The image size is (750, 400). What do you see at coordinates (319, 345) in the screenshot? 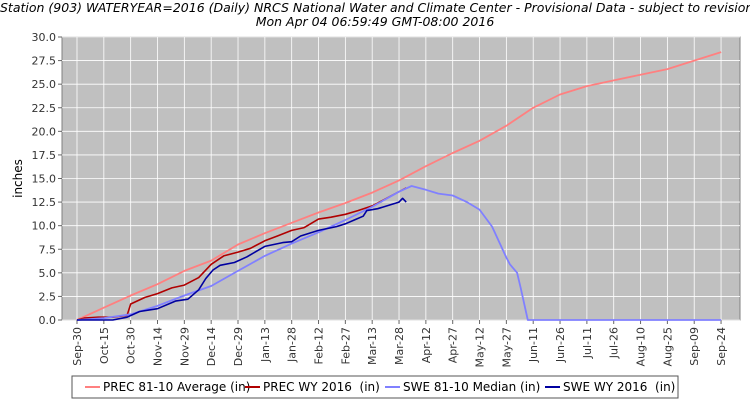
I see `x-tick-label: Feb-12` at bounding box center [319, 345].